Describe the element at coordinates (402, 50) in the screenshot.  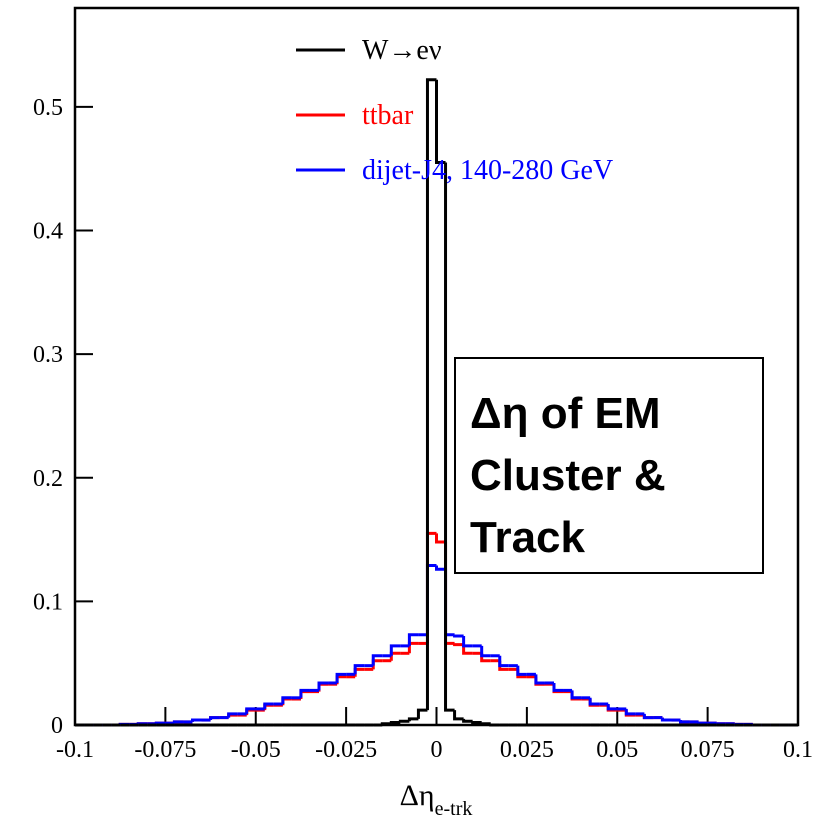
I see `legend-label: W→eν` at that location.